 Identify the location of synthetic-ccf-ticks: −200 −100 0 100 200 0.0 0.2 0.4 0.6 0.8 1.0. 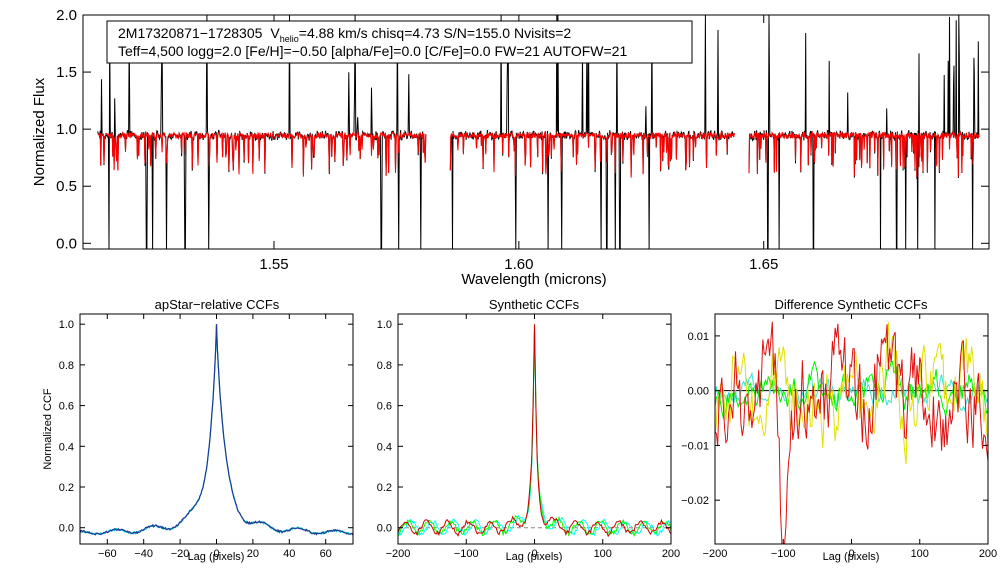
(528, 437).